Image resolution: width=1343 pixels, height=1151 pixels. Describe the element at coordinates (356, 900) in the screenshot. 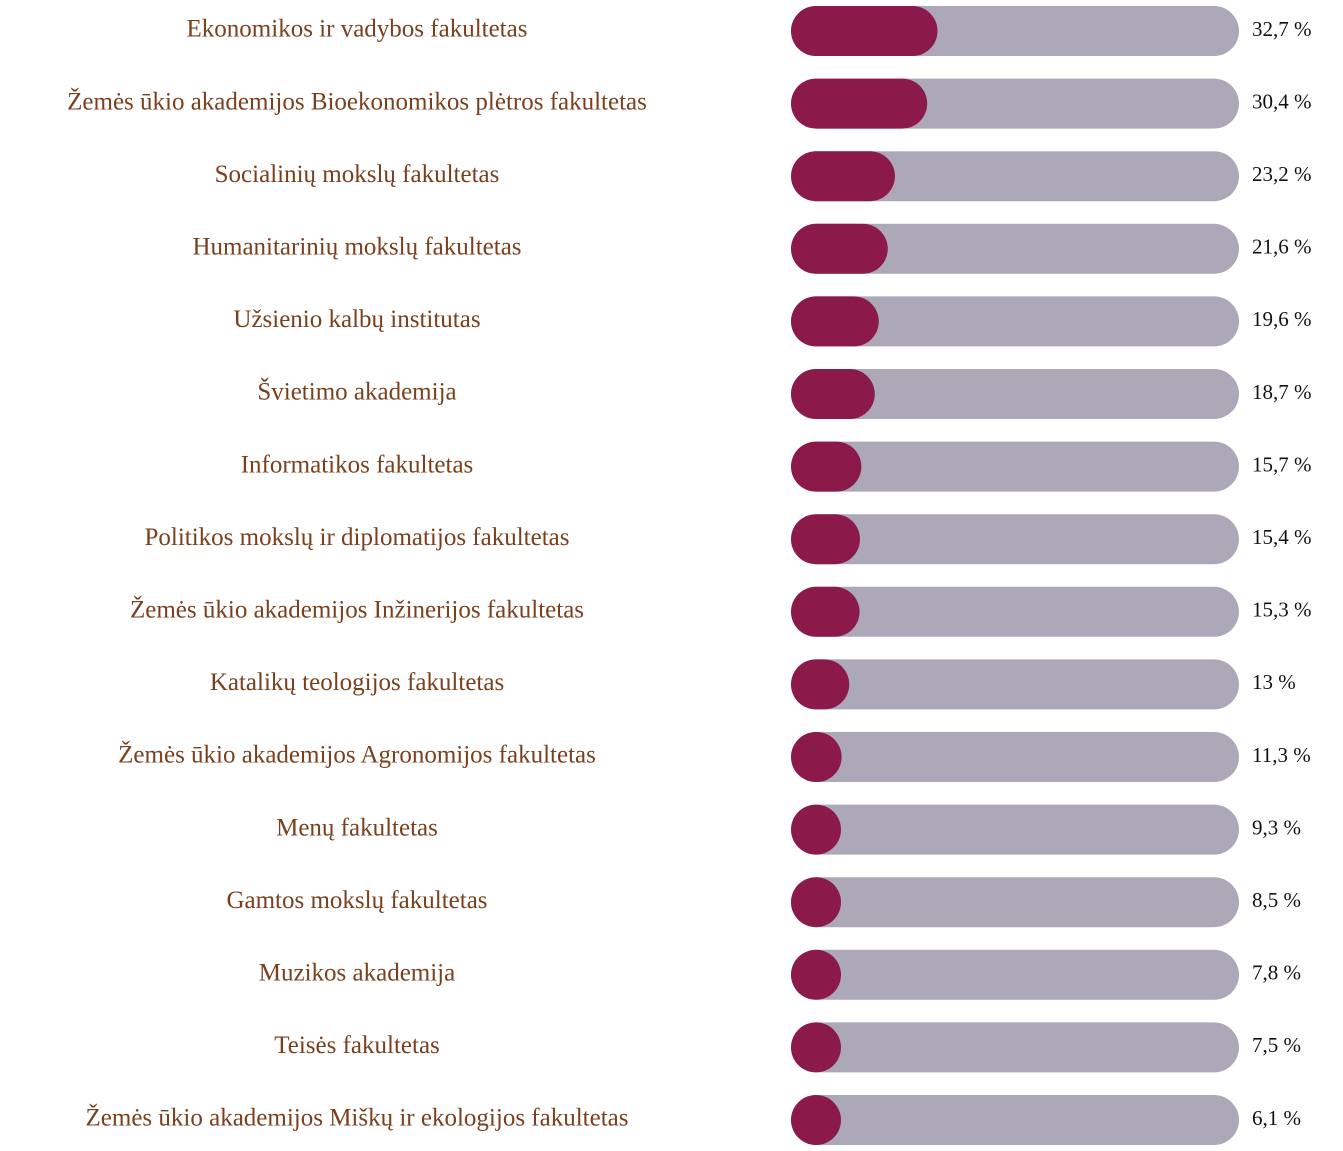

I see `category-label: Gamtos mokslų fakultetas` at that location.